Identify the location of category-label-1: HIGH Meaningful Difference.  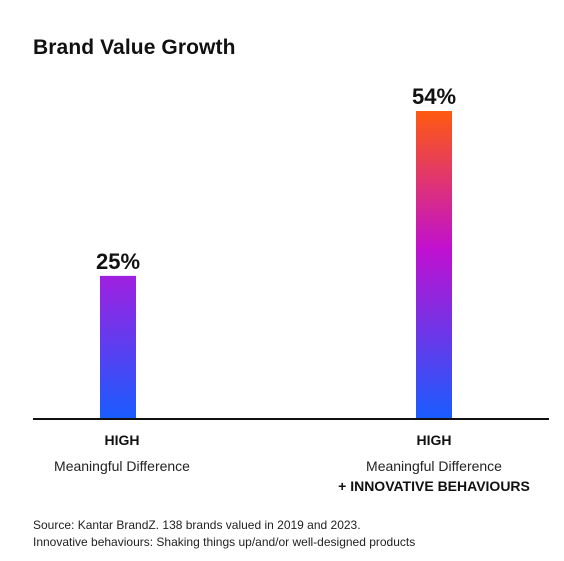
(126, 453).